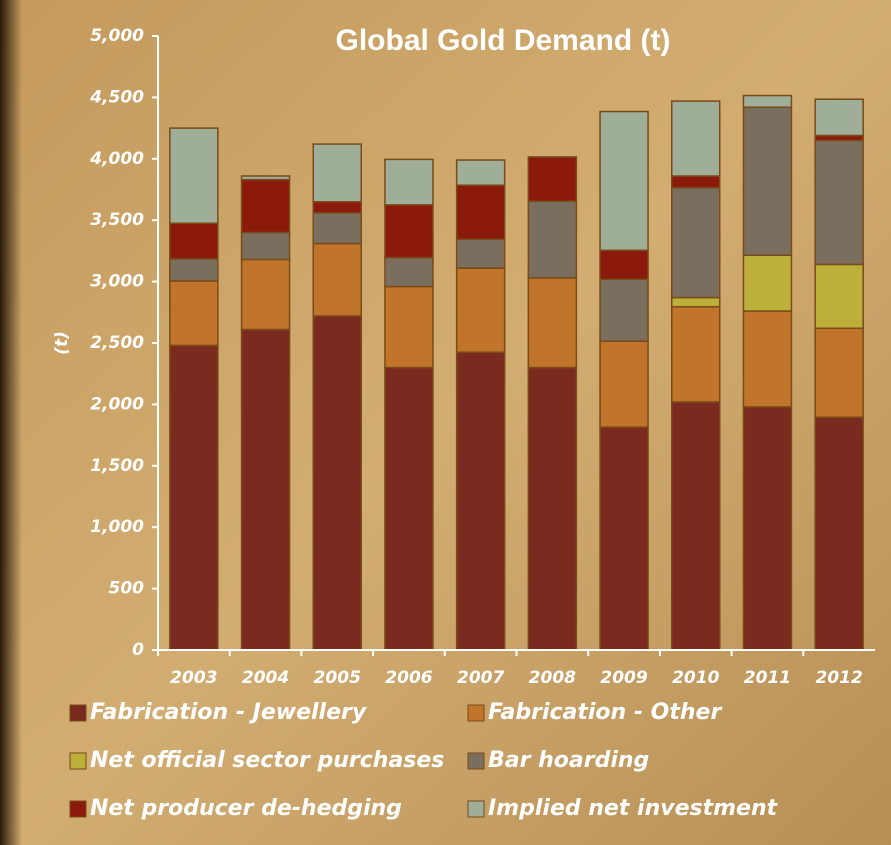 This screenshot has height=845, width=891. What do you see at coordinates (11, 422) in the screenshot?
I see `edge-shadow` at bounding box center [11, 422].